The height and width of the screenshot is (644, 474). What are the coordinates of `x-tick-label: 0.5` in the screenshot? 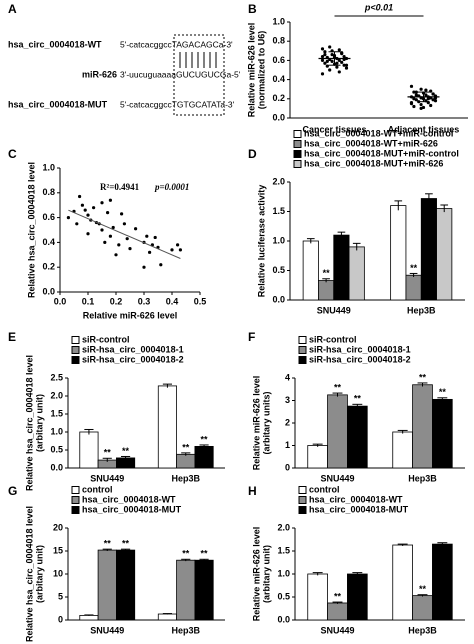 It's located at (200, 301).